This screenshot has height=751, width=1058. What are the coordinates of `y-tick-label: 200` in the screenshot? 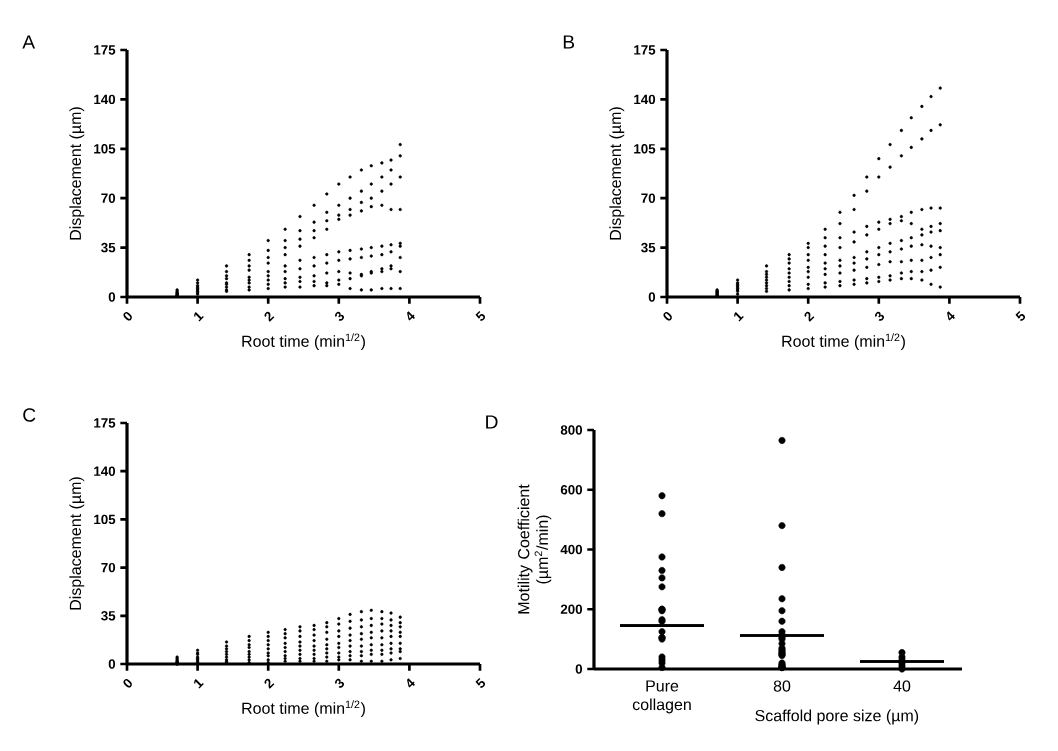 It's located at (571, 609).